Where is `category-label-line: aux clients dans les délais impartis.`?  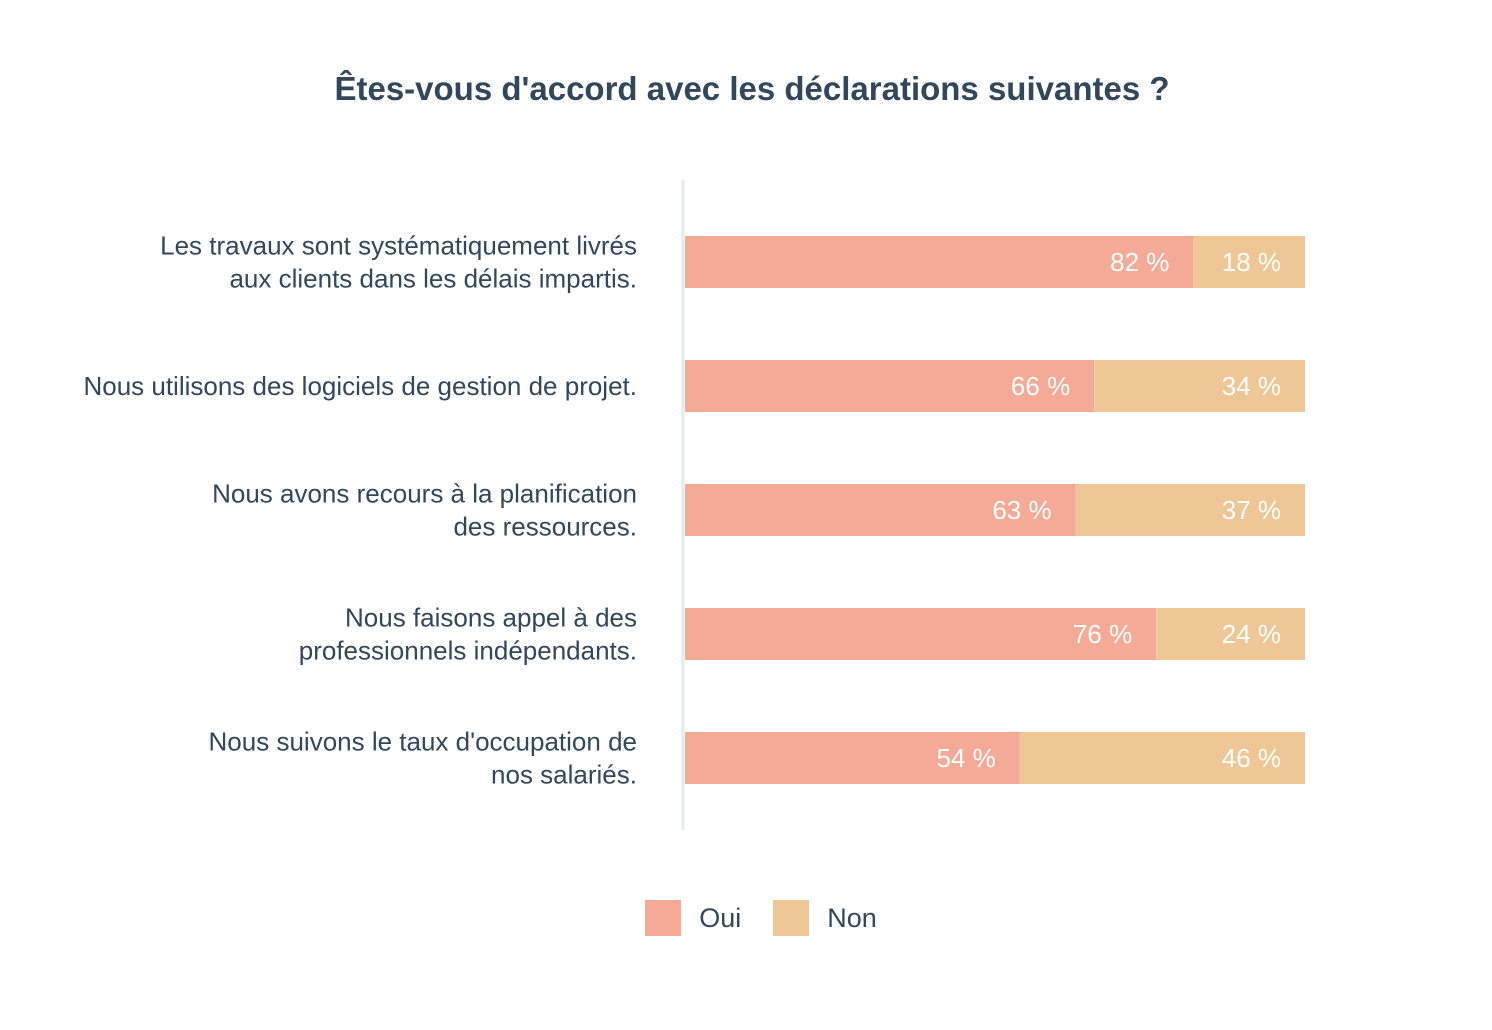 category-label-line: aux clients dans les délais impartis. is located at coordinates (433, 279).